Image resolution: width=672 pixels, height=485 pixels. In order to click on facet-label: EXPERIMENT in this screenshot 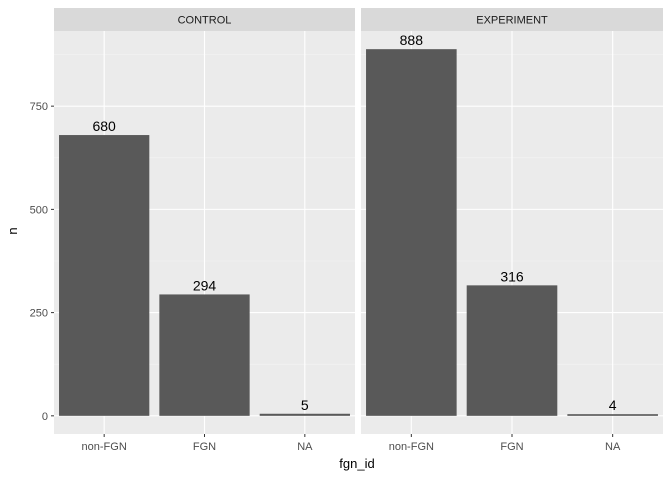, I will do `click(512, 21)`.